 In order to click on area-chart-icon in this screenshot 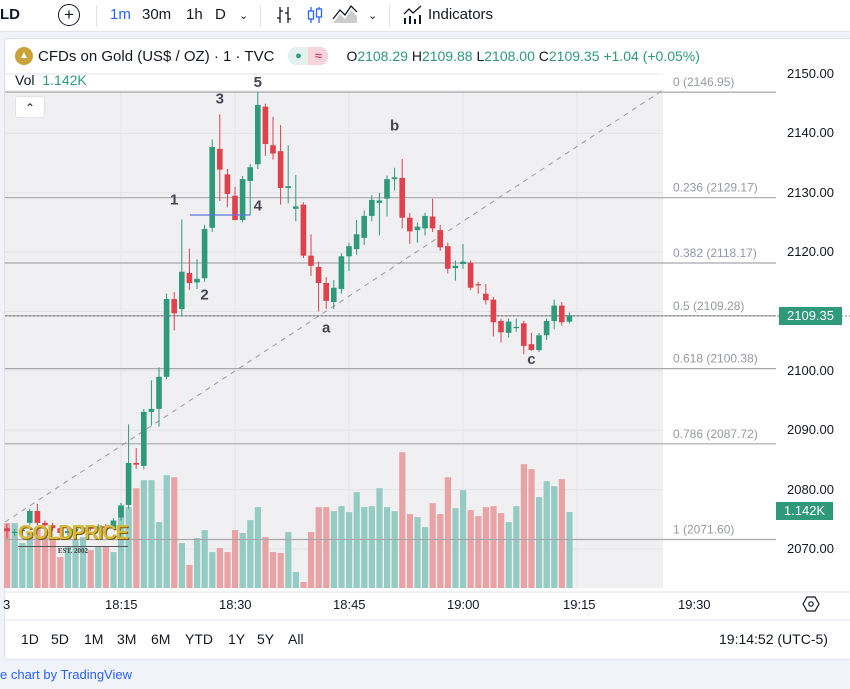, I will do `click(345, 15)`.